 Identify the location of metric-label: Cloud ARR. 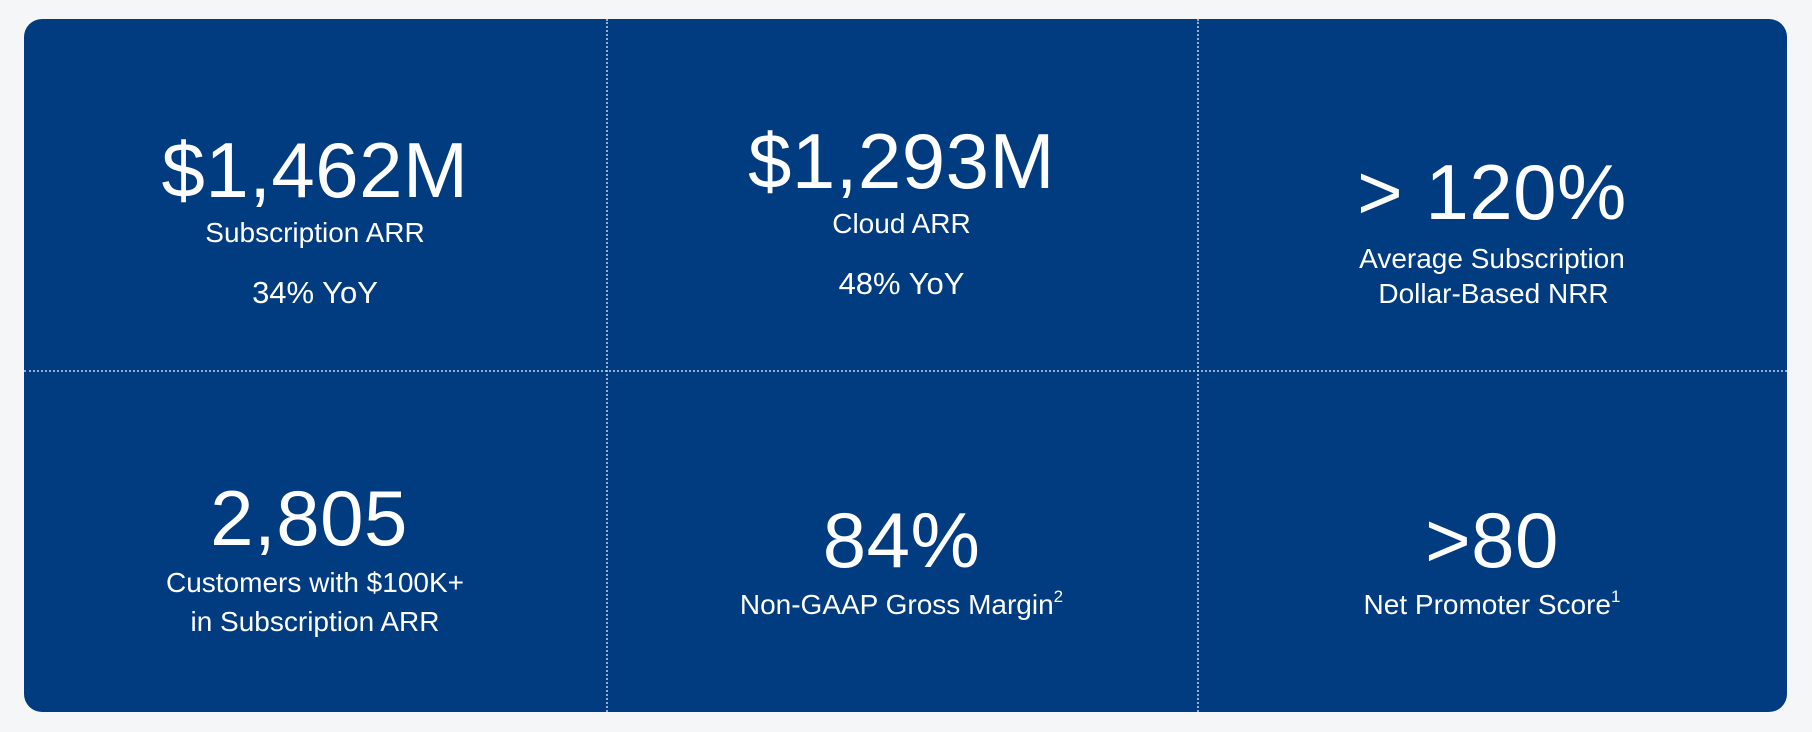
(901, 223).